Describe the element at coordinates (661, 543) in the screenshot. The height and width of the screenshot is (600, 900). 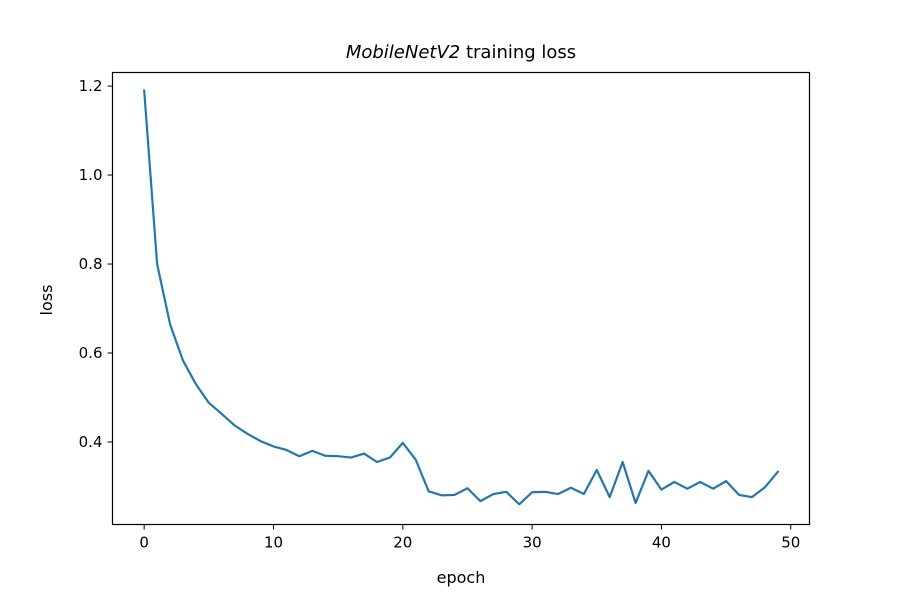
I see `x-tick-label: 40` at that location.